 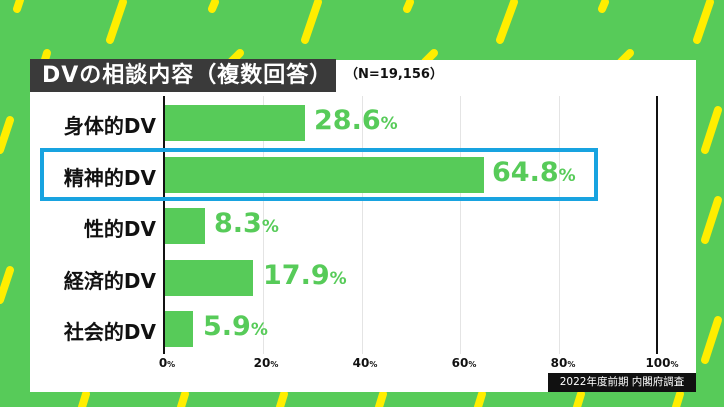 What do you see at coordinates (183, 75) in the screenshot?
I see `chart-title: DVの相談内容（複数回答）` at bounding box center [183, 75].